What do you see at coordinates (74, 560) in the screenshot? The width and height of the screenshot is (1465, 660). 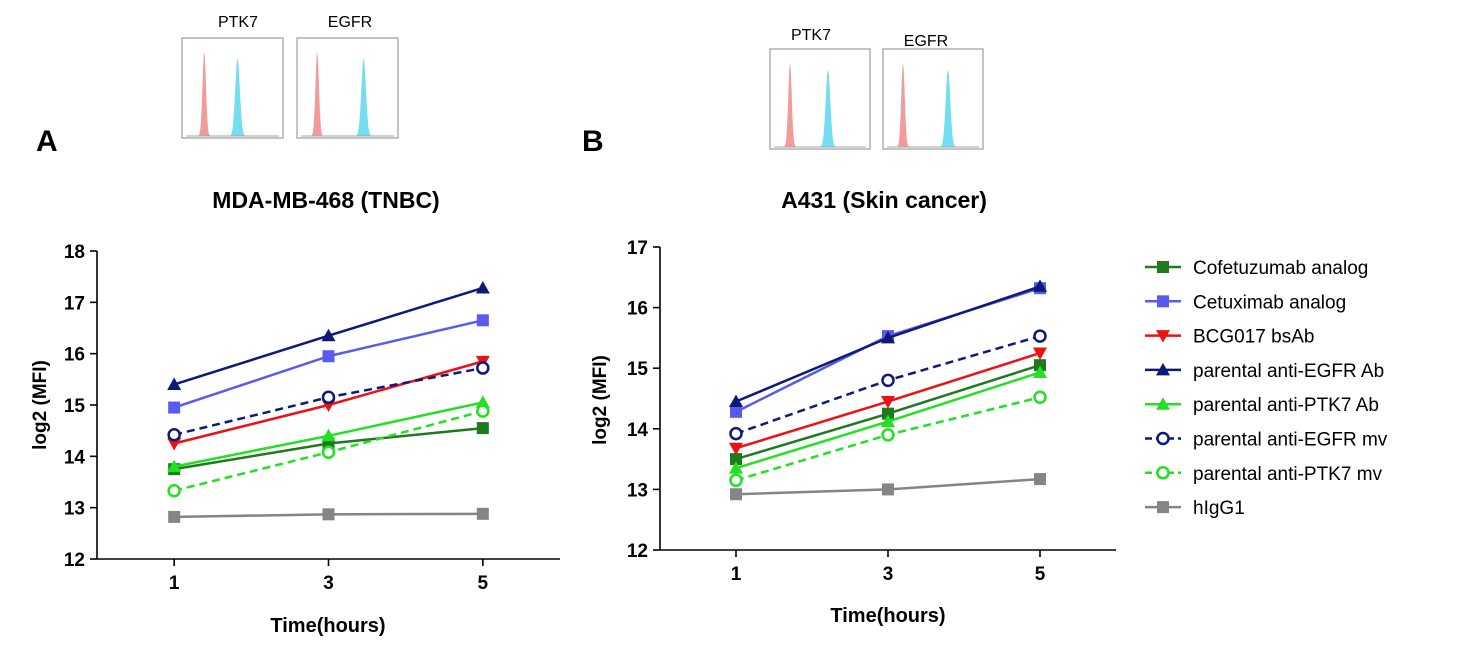 I see `panel-a-y-tick-label: 12` at bounding box center [74, 560].